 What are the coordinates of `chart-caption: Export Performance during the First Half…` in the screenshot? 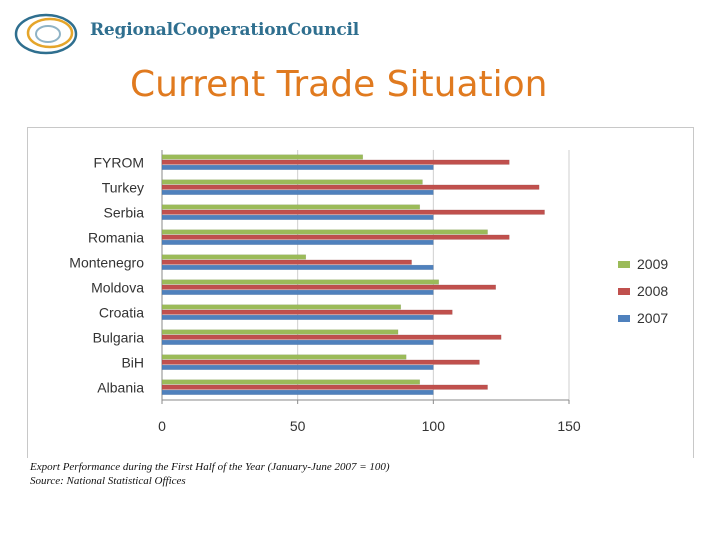 It's located at (210, 467).